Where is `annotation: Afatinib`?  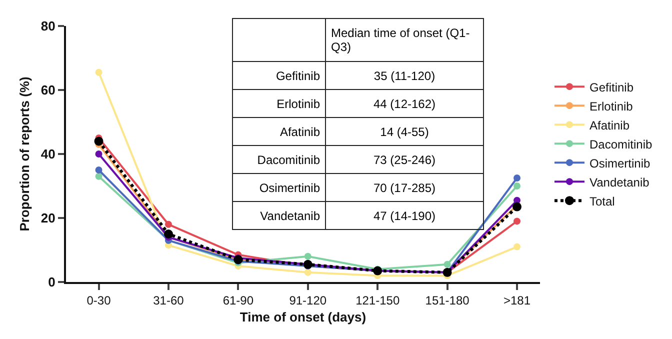 annotation: Afatinib is located at coordinates (279, 132).